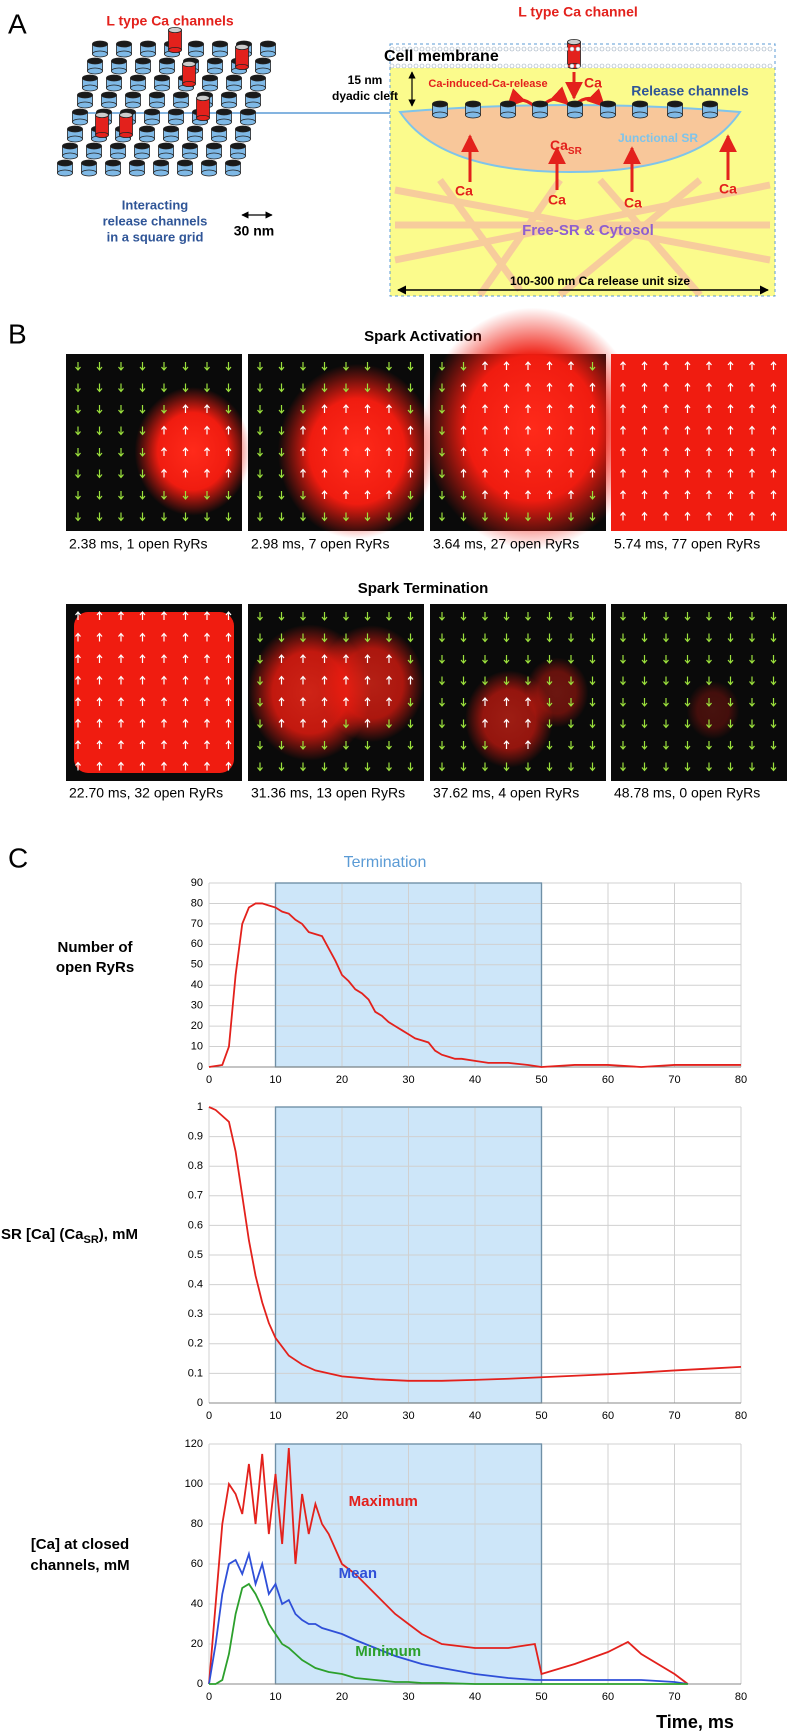 The width and height of the screenshot is (793, 1736). What do you see at coordinates (154, 692) in the screenshot?
I see `spark-image` at bounding box center [154, 692].